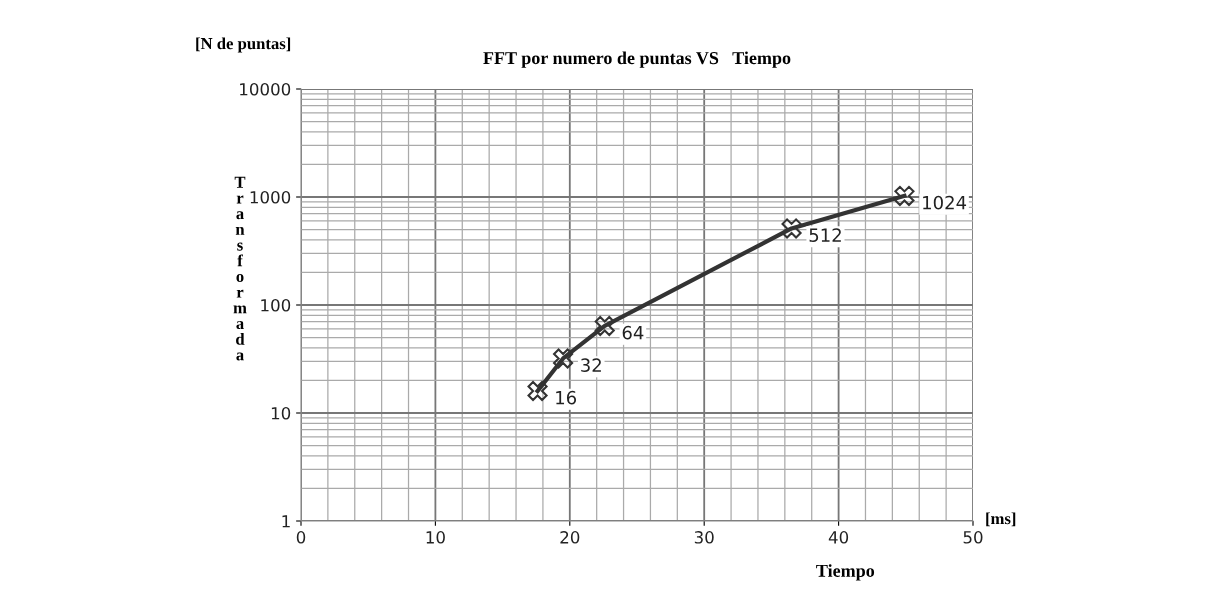 The image size is (1212, 599). Describe the element at coordinates (570, 537) in the screenshot. I see `x-tick-label: 20` at that location.